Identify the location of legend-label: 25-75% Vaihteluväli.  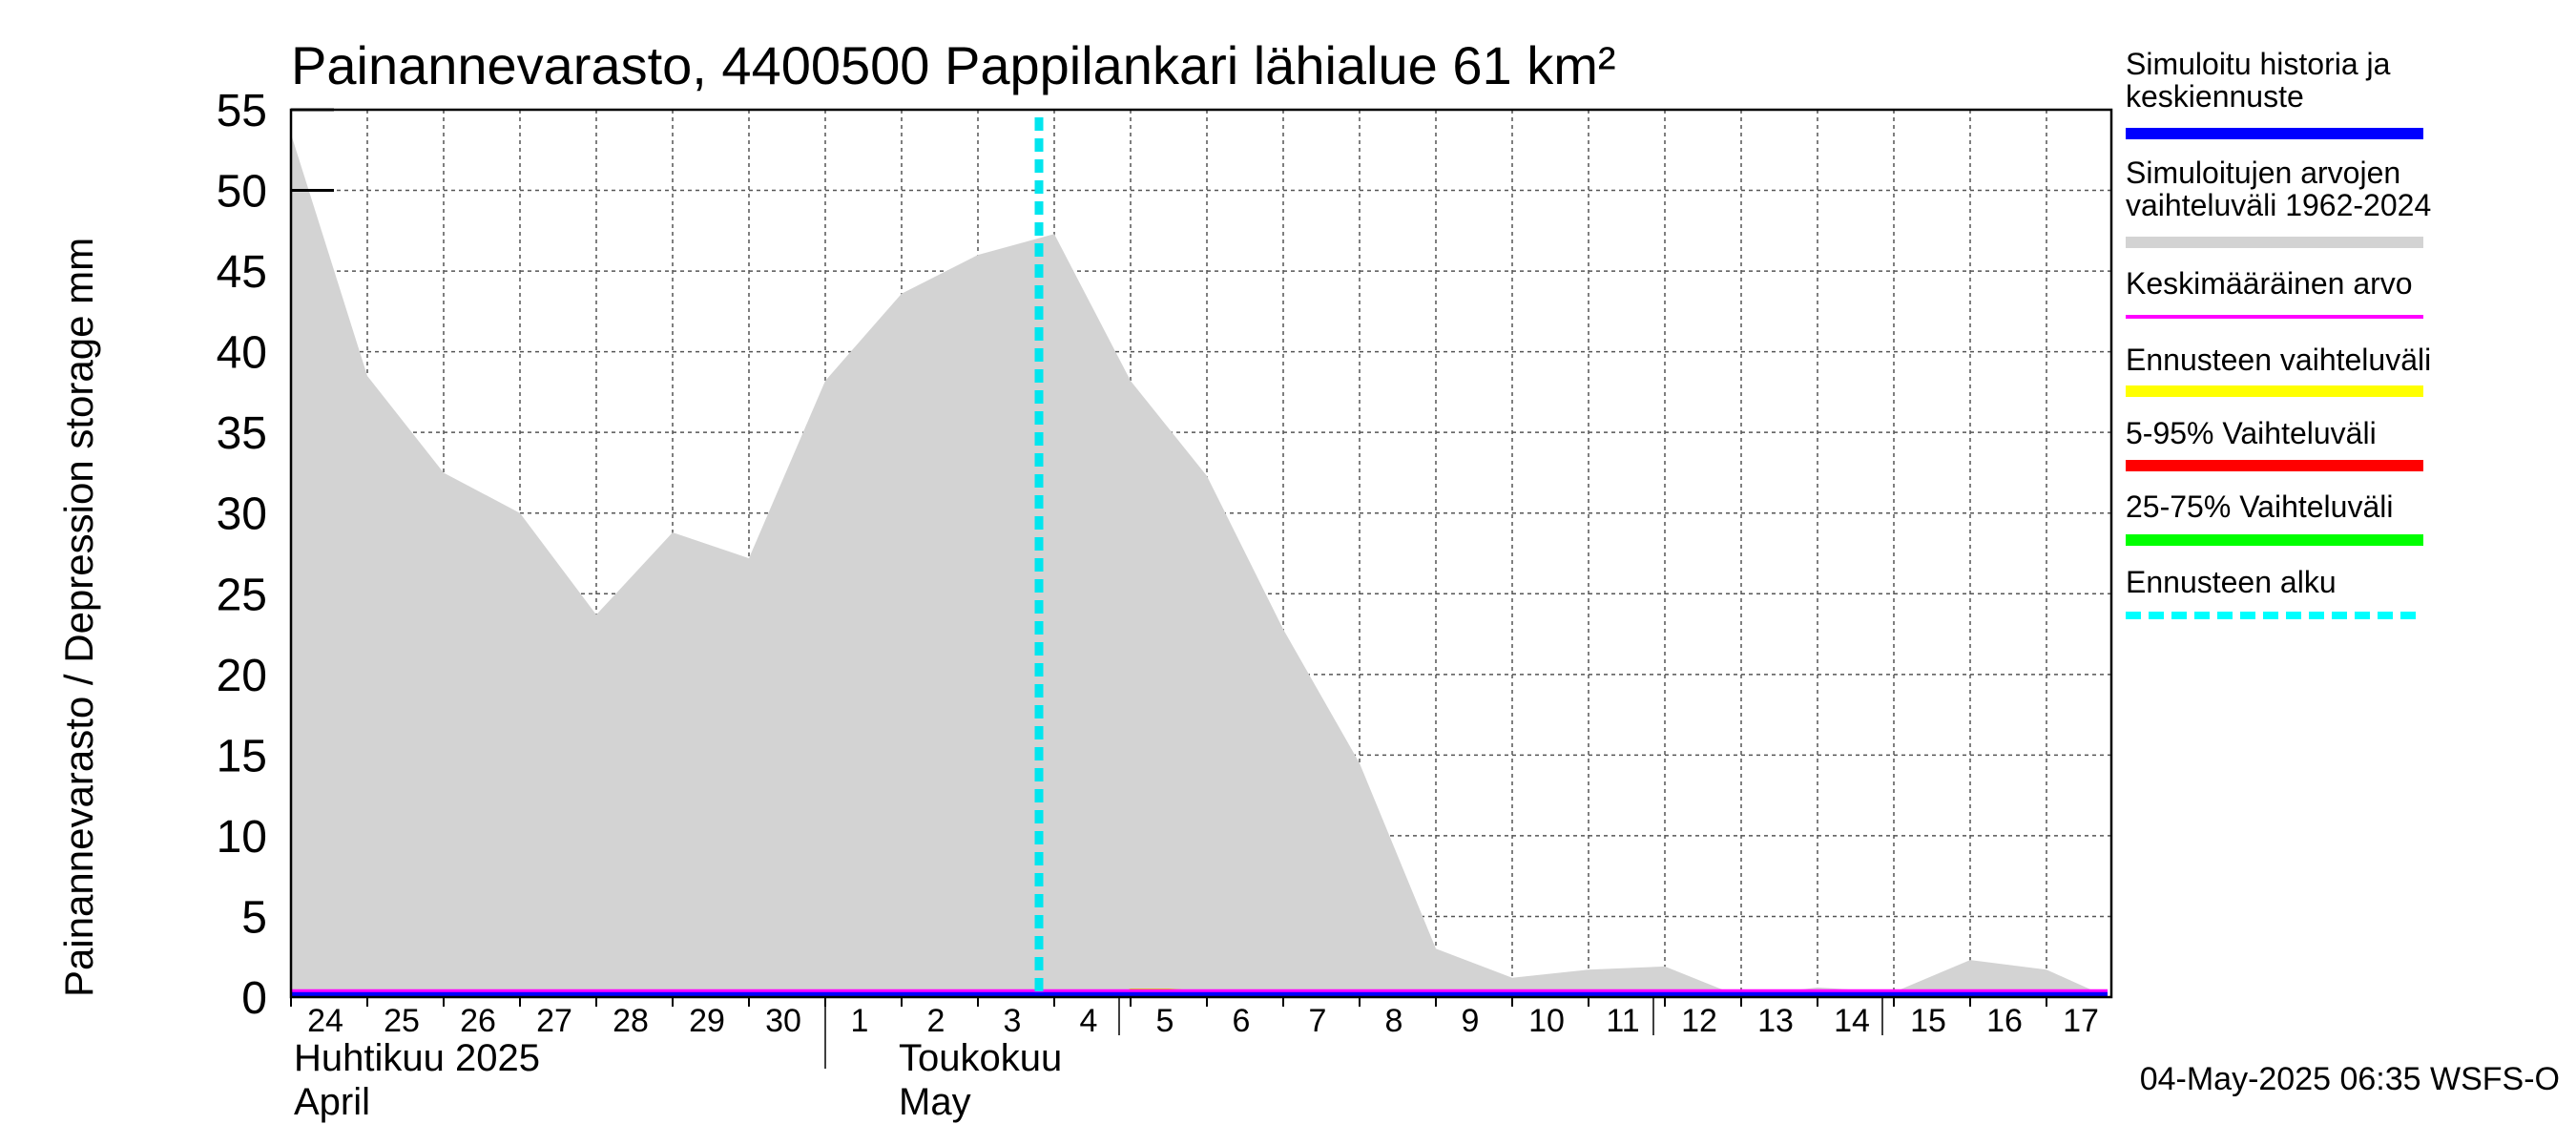
(2259, 506).